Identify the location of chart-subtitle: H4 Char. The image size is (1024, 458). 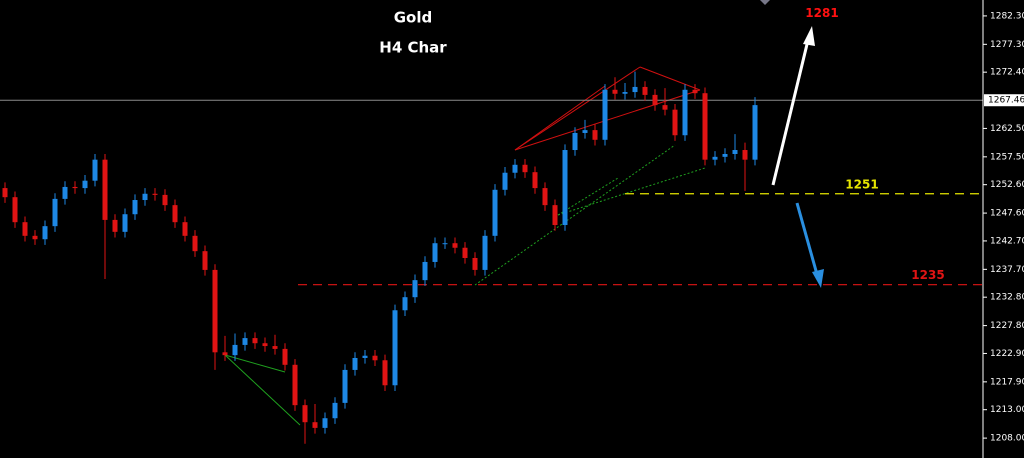
(413, 48).